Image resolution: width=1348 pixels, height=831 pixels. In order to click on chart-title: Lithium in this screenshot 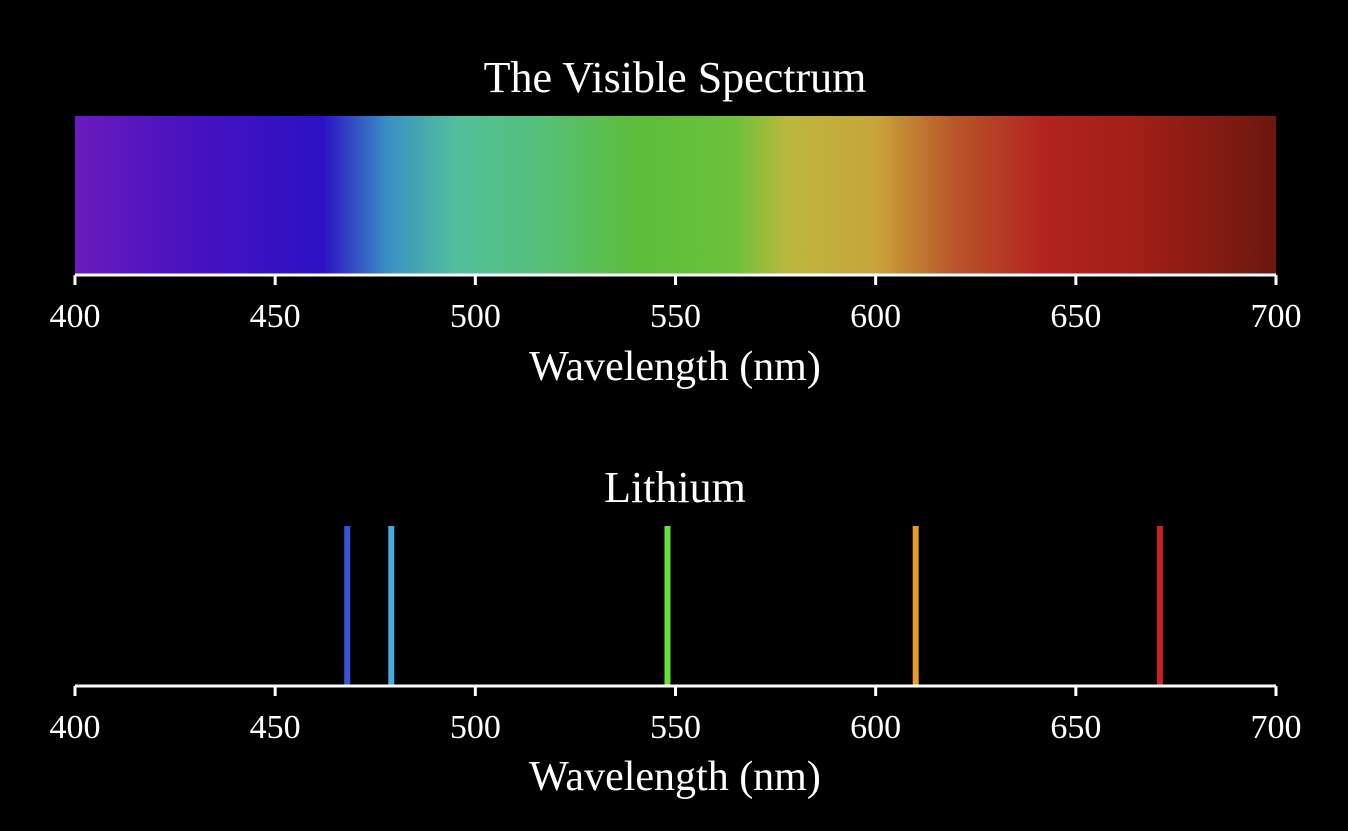, I will do `click(675, 487)`.